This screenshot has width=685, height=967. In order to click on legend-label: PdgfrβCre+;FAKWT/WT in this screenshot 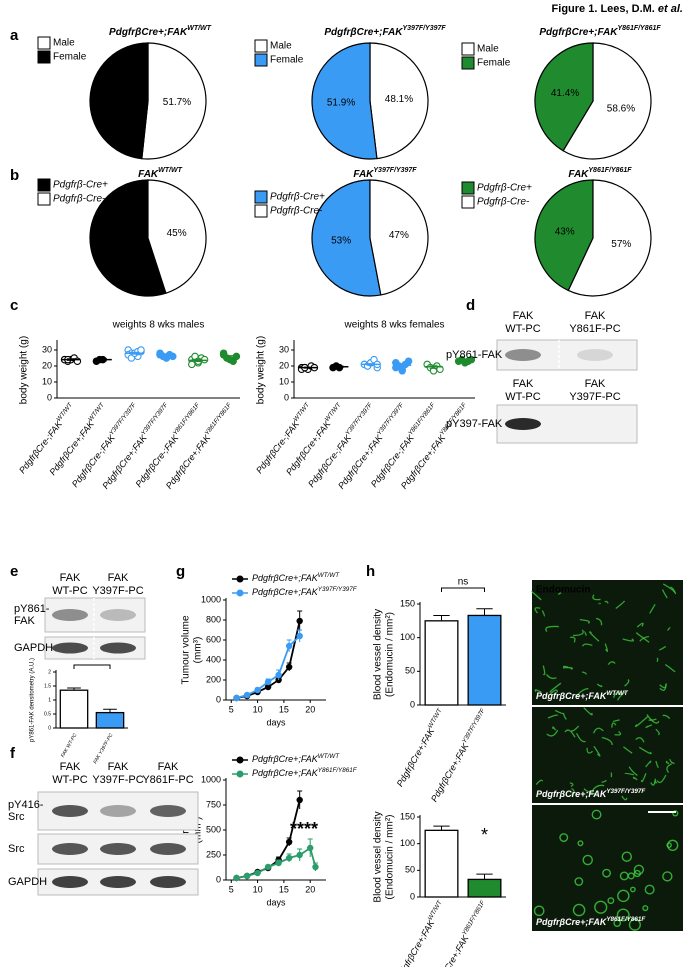, I will do `click(296, 577)`.